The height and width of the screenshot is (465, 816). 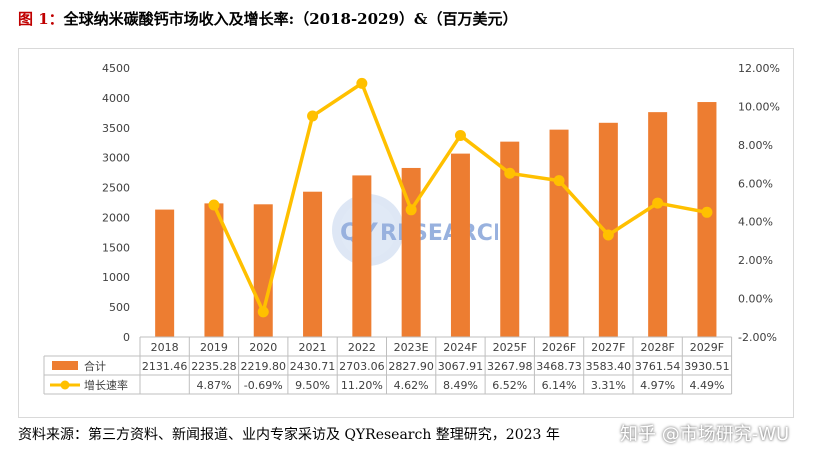 What do you see at coordinates (116, 247) in the screenshot?
I see `y-left-tick-label: 1500` at bounding box center [116, 247].